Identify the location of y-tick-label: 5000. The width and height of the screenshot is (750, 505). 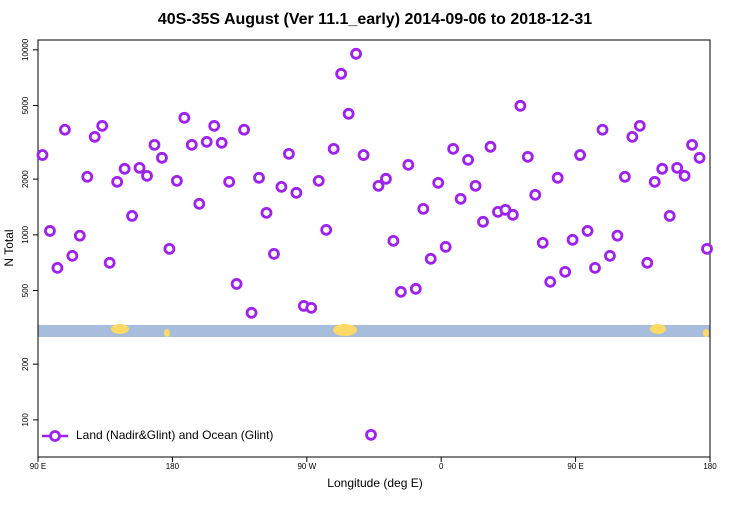
(25, 105).